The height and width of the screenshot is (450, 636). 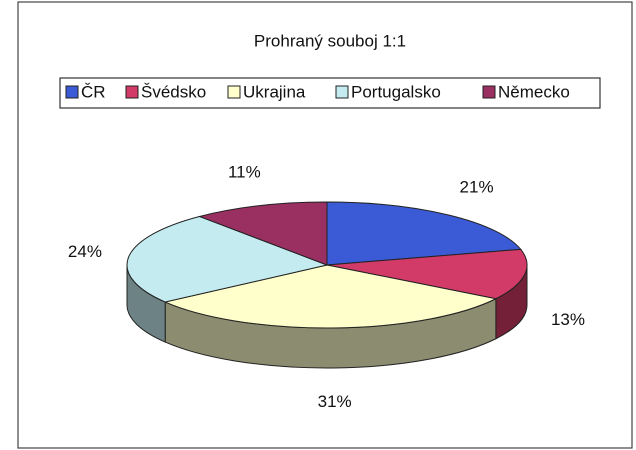 What do you see at coordinates (396, 91) in the screenshot?
I see `legend-label: Portugalsko` at bounding box center [396, 91].